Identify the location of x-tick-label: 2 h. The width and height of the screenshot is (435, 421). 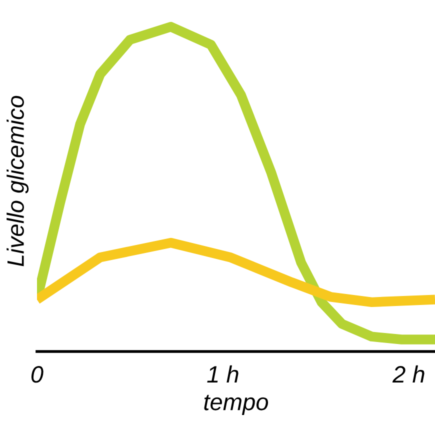
(408, 374).